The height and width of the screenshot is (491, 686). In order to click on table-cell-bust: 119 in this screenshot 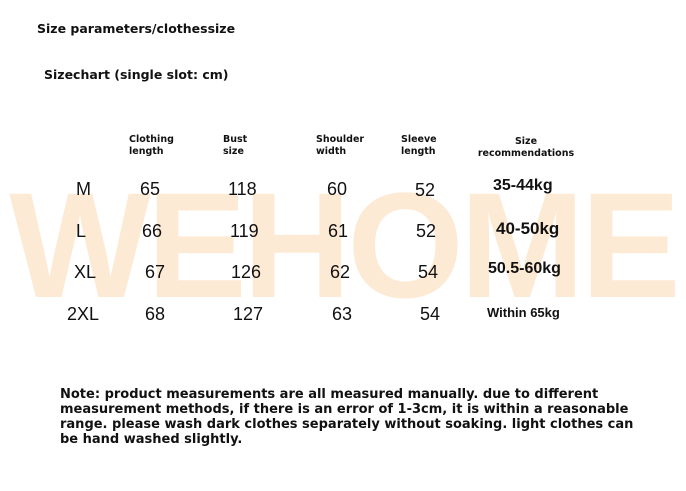, I will do `click(244, 231)`.